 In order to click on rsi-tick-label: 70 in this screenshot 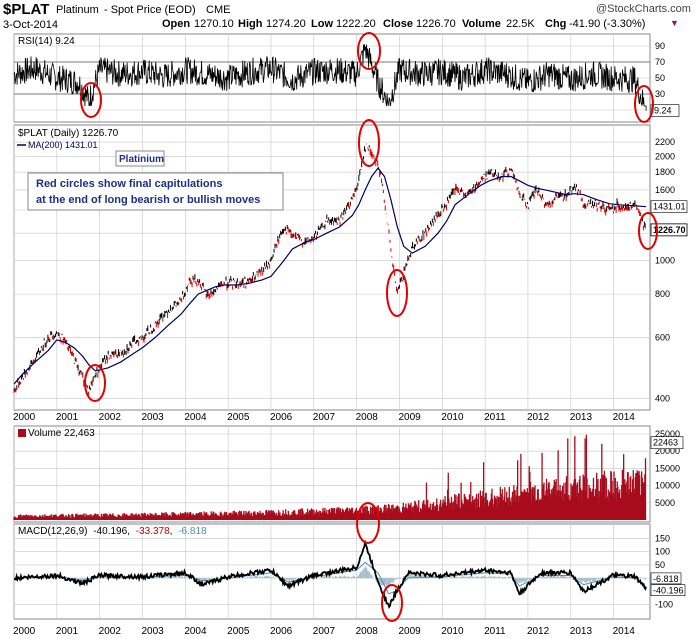, I will do `click(660, 62)`.